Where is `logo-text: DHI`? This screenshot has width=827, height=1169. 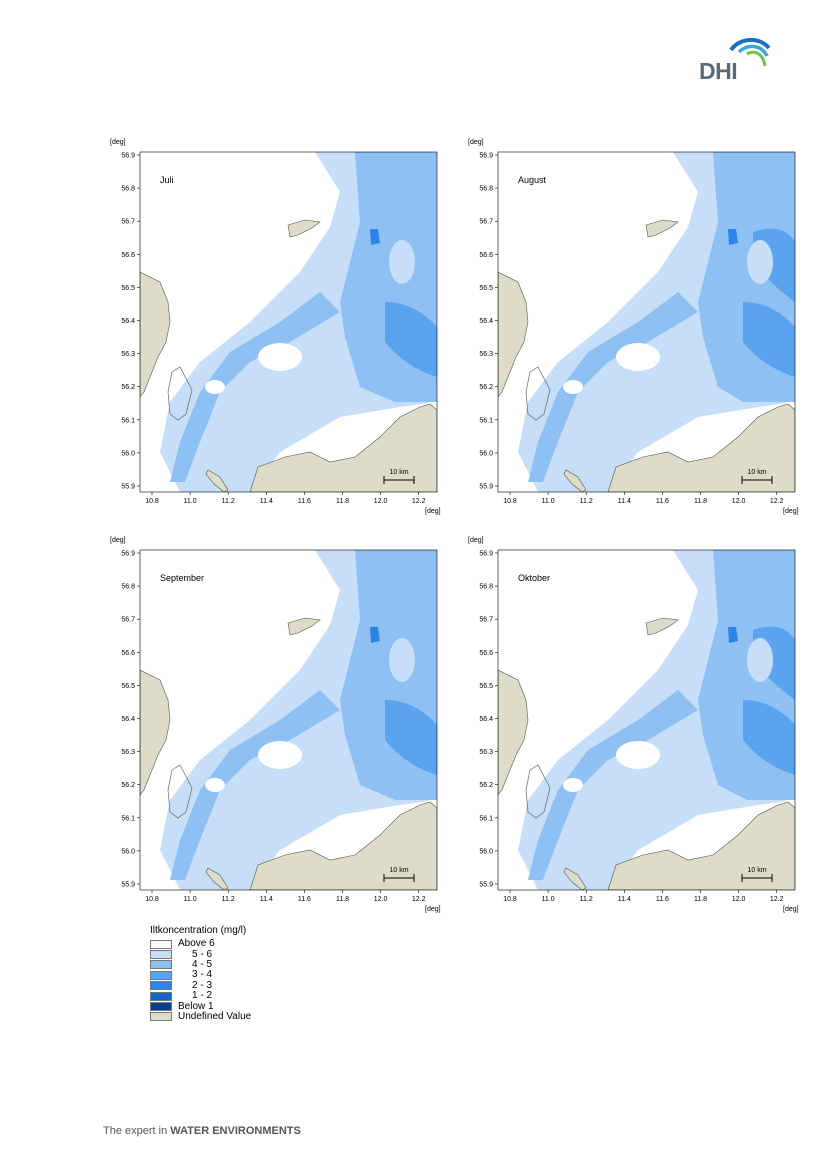
logo-text: DHI is located at coordinates (718, 71).